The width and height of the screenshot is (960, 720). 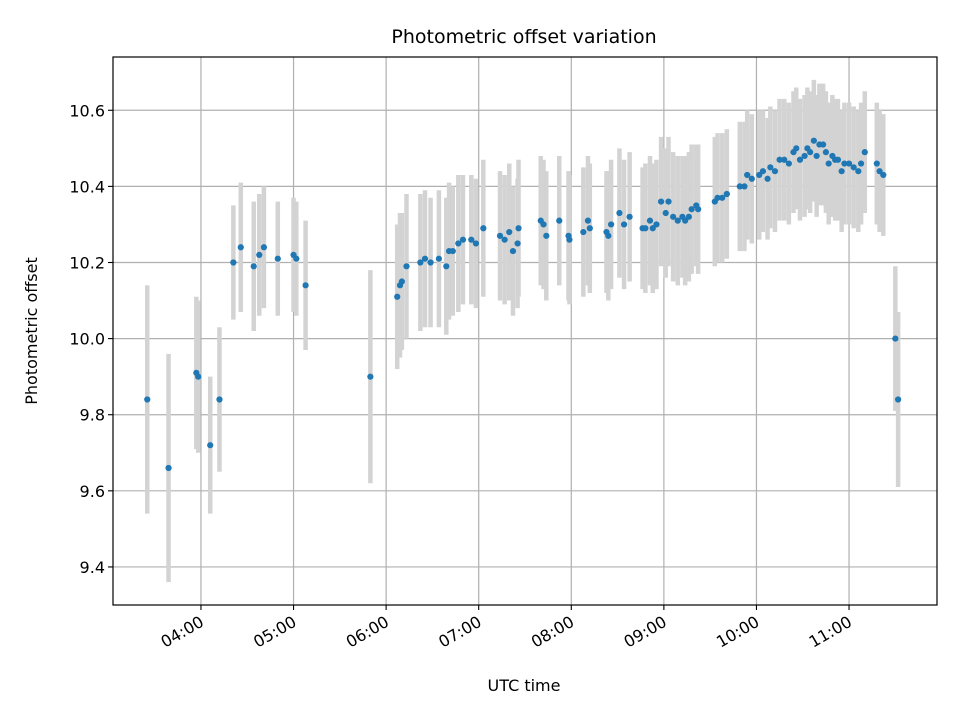 I want to click on chart-title: Photometric offset variation, so click(x=523, y=37).